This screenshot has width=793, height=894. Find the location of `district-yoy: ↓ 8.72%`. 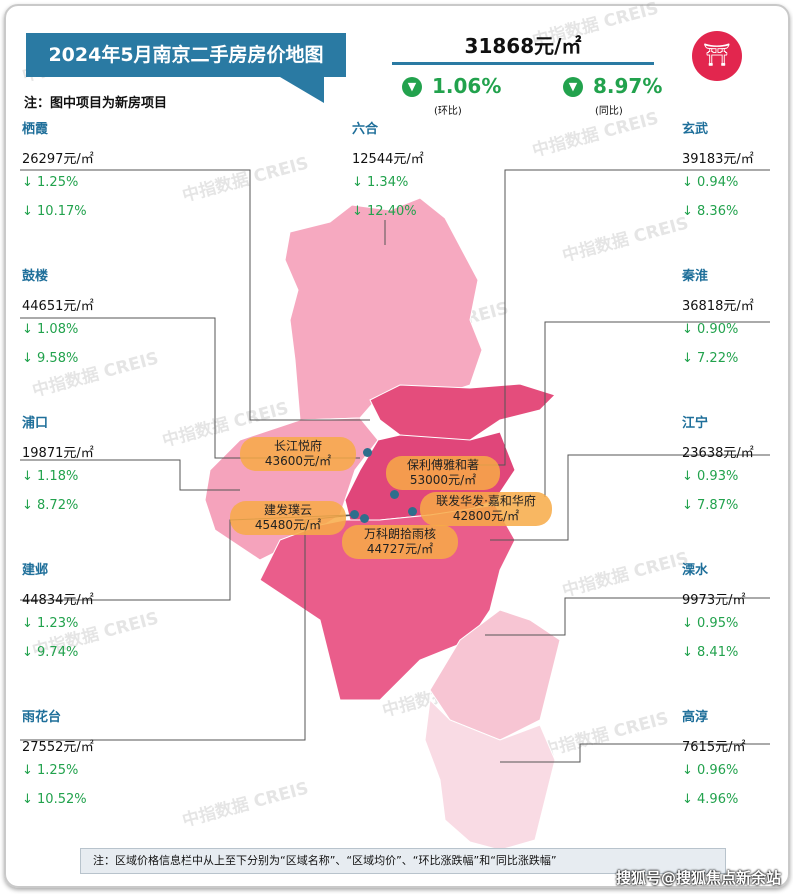

district-yoy: ↓ 8.72% is located at coordinates (50, 505).